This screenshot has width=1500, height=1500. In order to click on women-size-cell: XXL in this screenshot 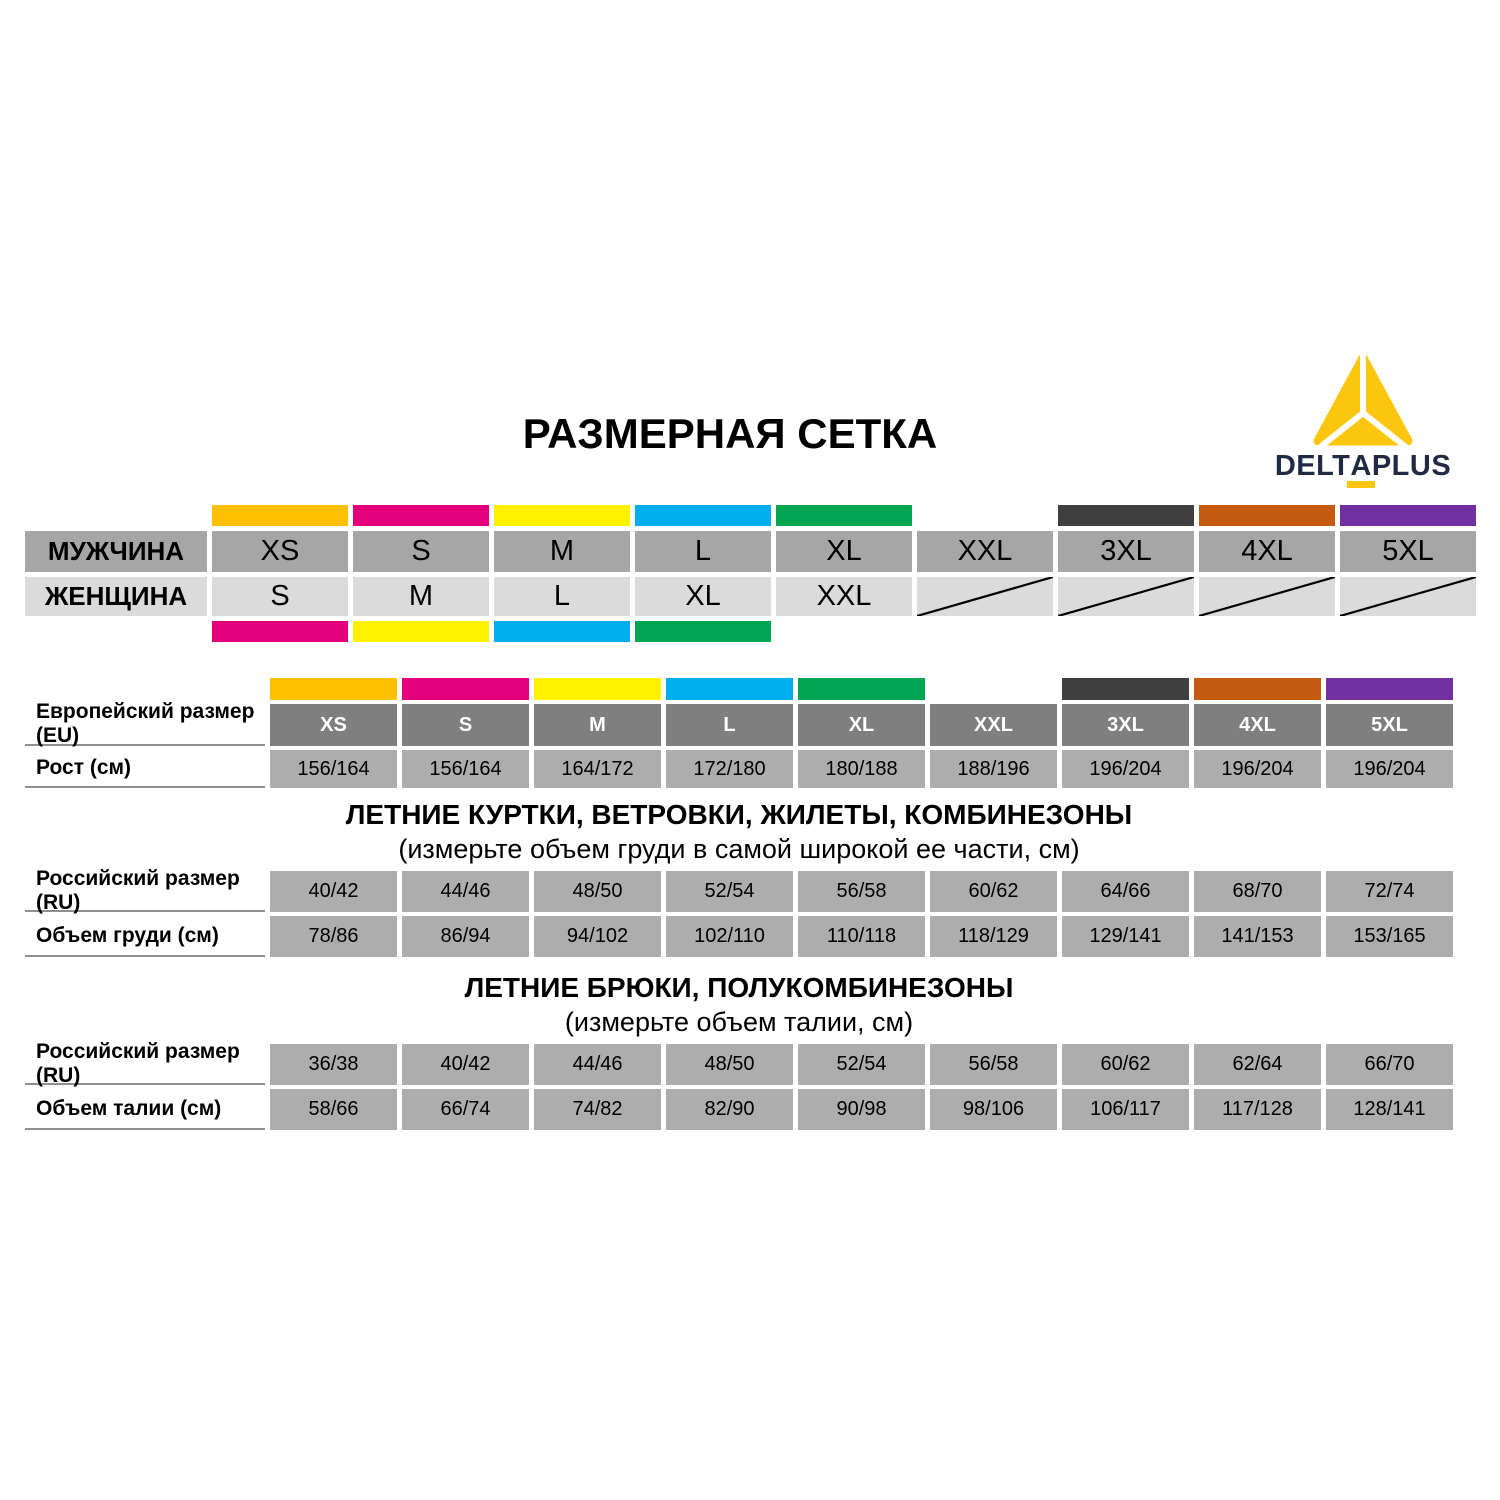, I will do `click(844, 596)`.